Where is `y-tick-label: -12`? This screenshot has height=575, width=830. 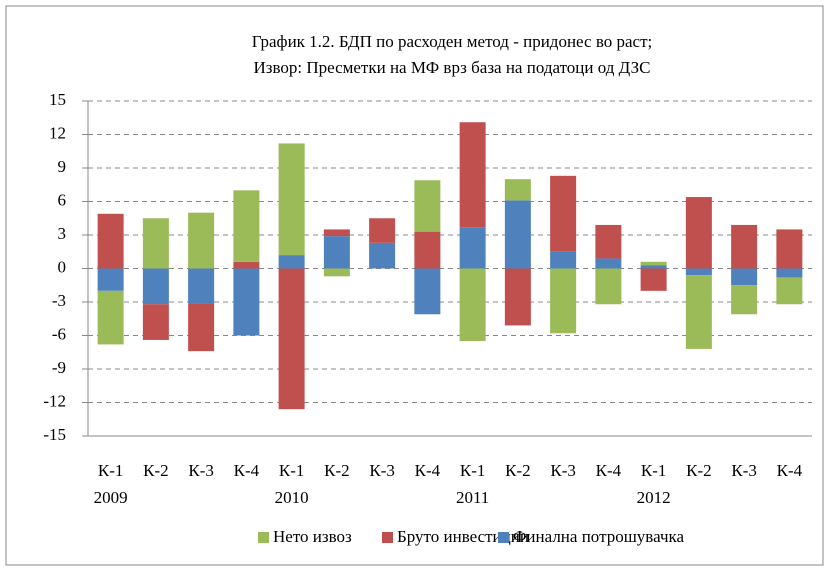 y-tick-label: -12 is located at coordinates (54, 400).